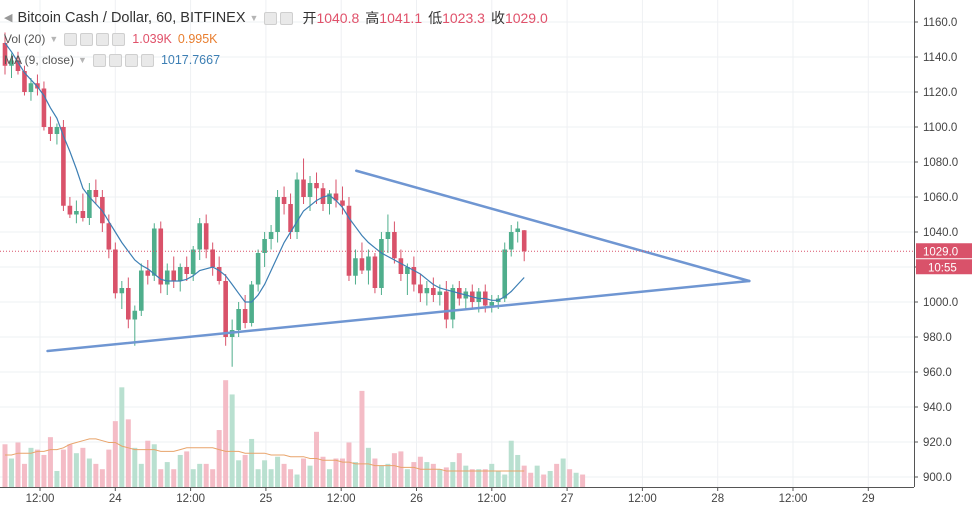 The height and width of the screenshot is (510, 972). Describe the element at coordinates (416, 499) in the screenshot. I see `time-tick-label: 26` at that location.